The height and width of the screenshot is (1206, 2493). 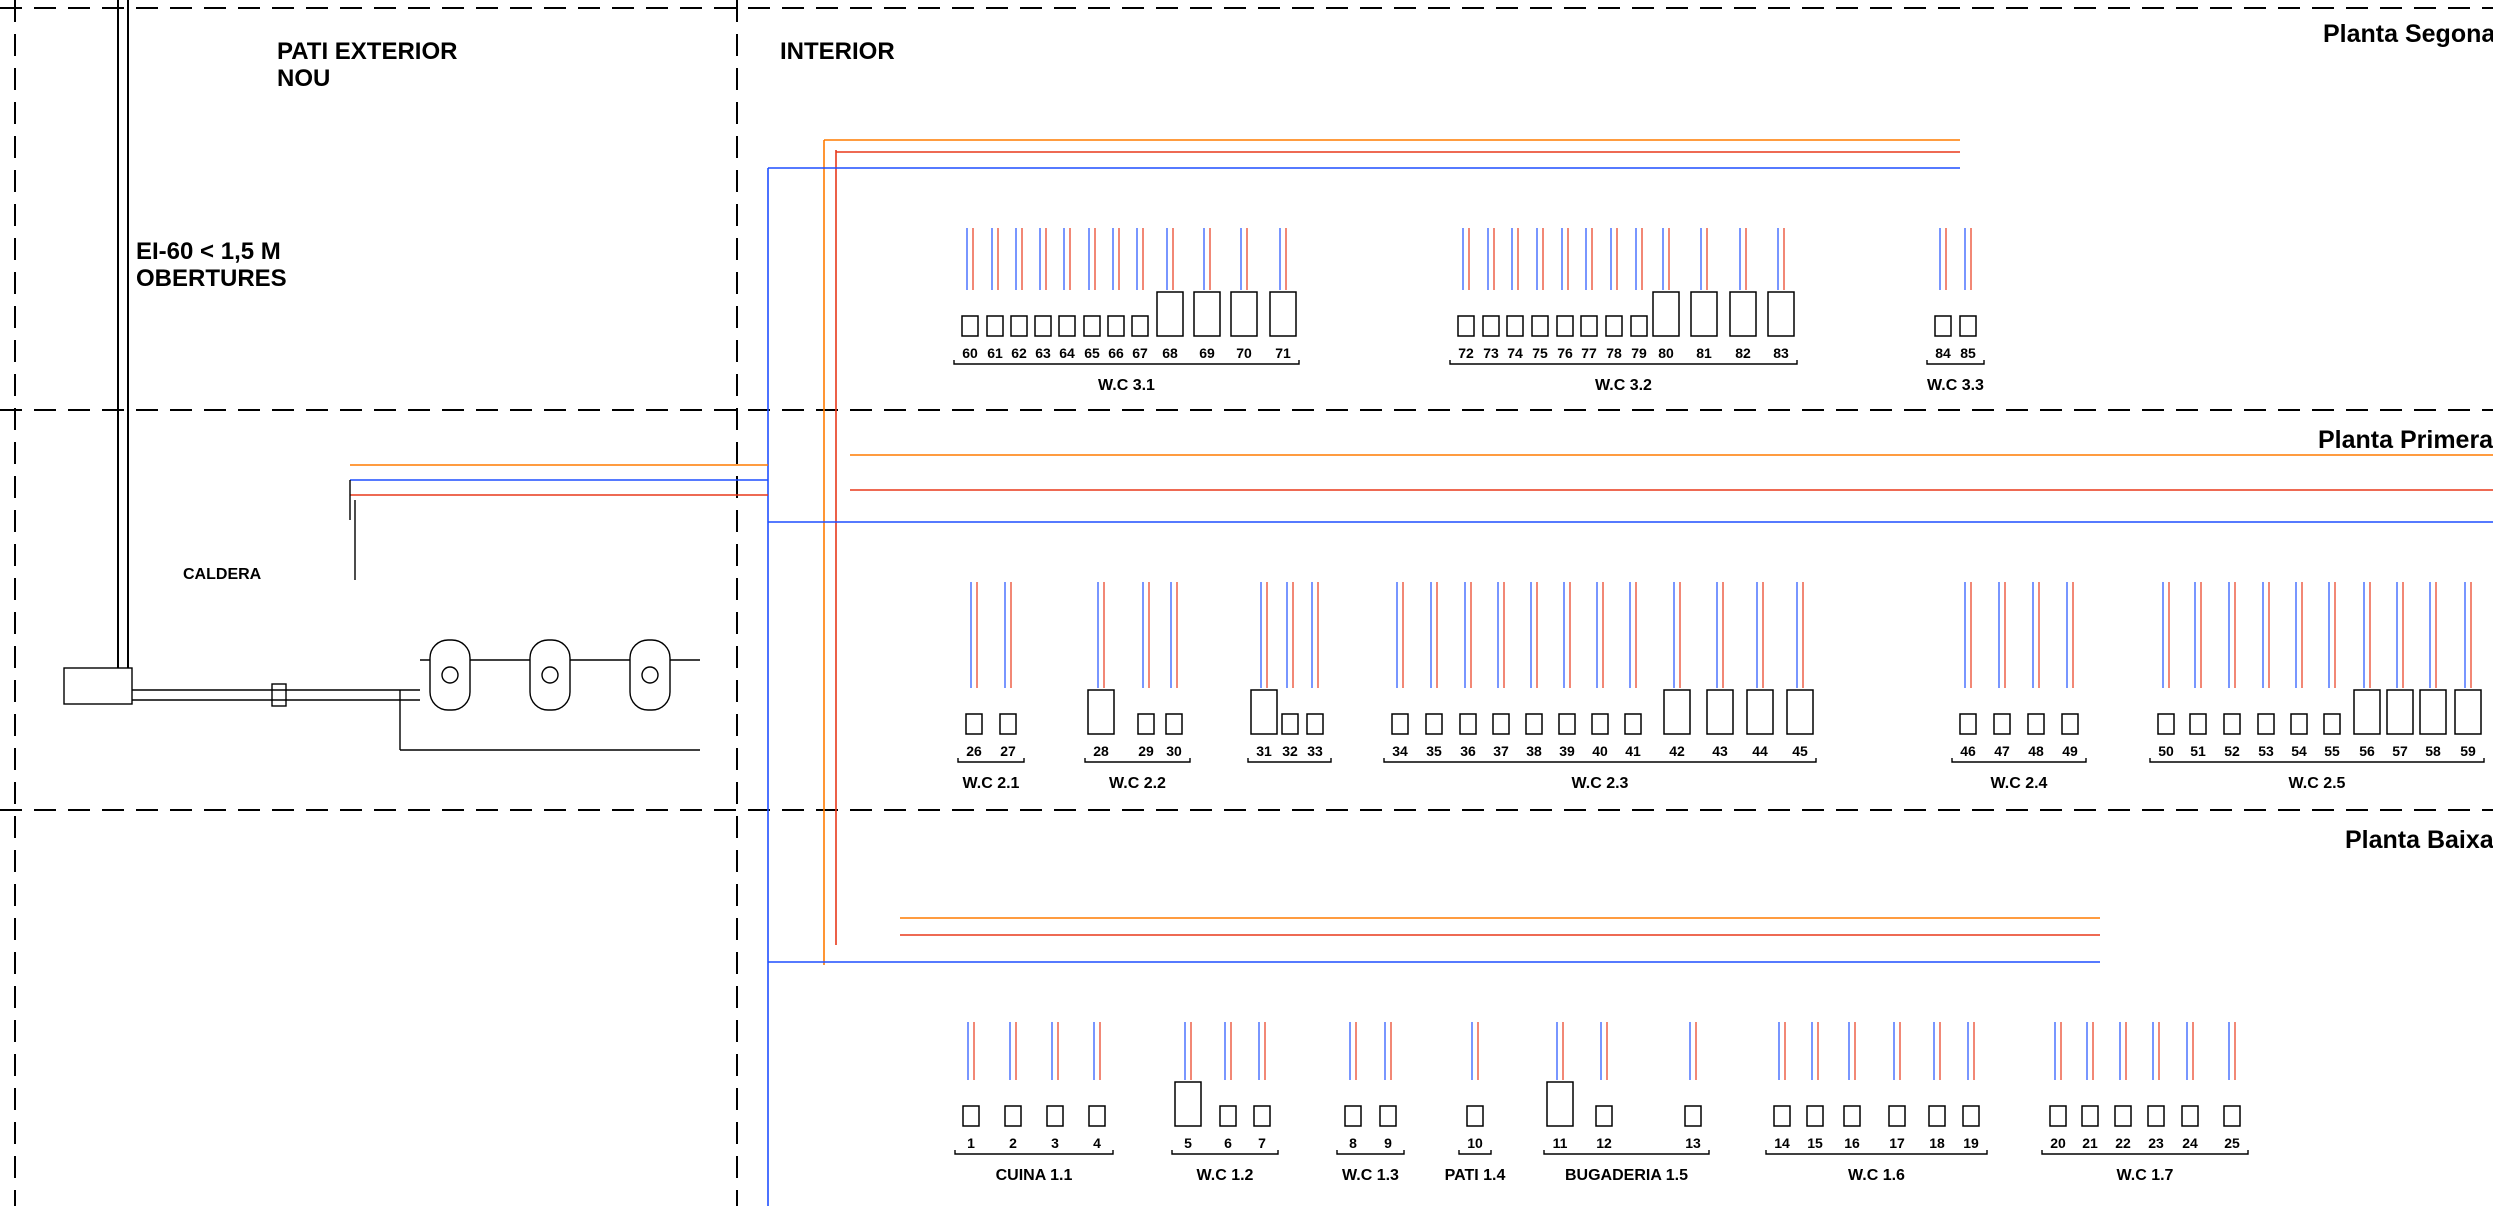 I want to click on fixture-number: 78, so click(x=1614, y=353).